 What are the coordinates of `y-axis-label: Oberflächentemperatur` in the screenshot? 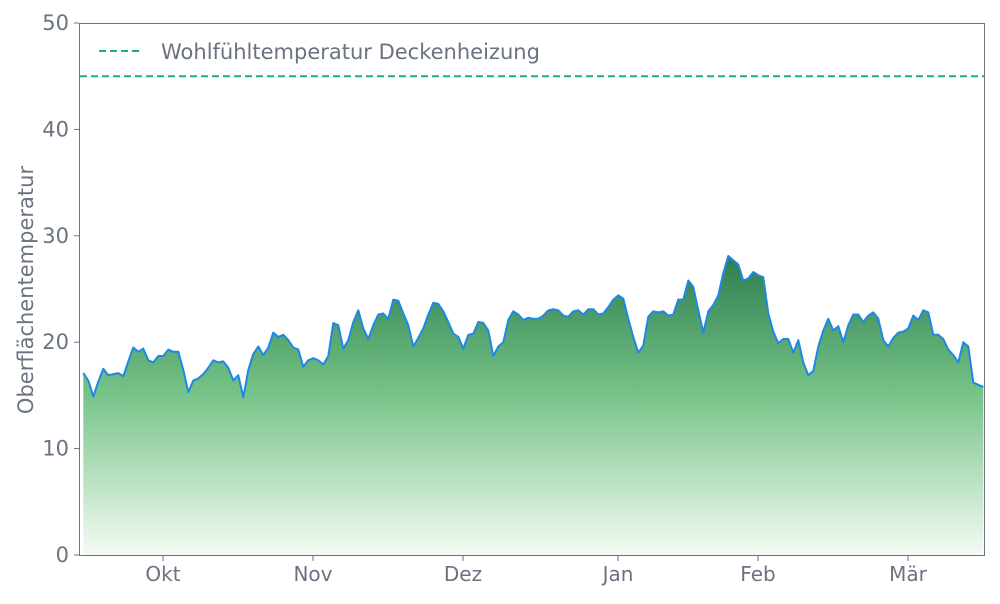 It's located at (26, 290).